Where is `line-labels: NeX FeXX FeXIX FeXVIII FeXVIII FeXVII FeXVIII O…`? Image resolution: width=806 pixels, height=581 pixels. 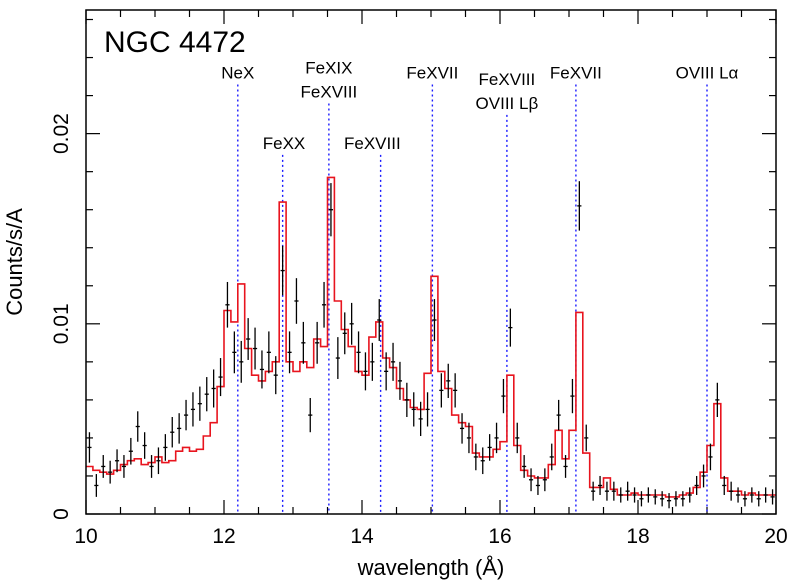
line-labels: NeX FeXX FeXIX FeXVIII FeXVIII FeXVII FeXVIII O… is located at coordinates (479, 105).